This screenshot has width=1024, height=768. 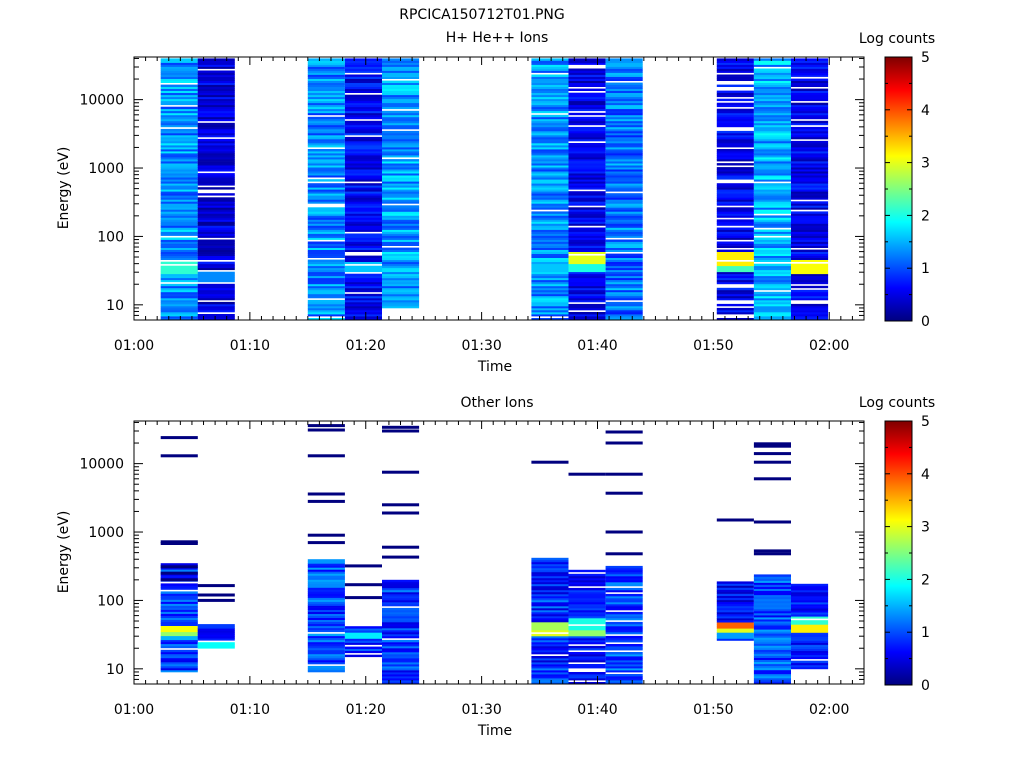 I want to click on colorbar-label: Log counts, so click(x=897, y=403).